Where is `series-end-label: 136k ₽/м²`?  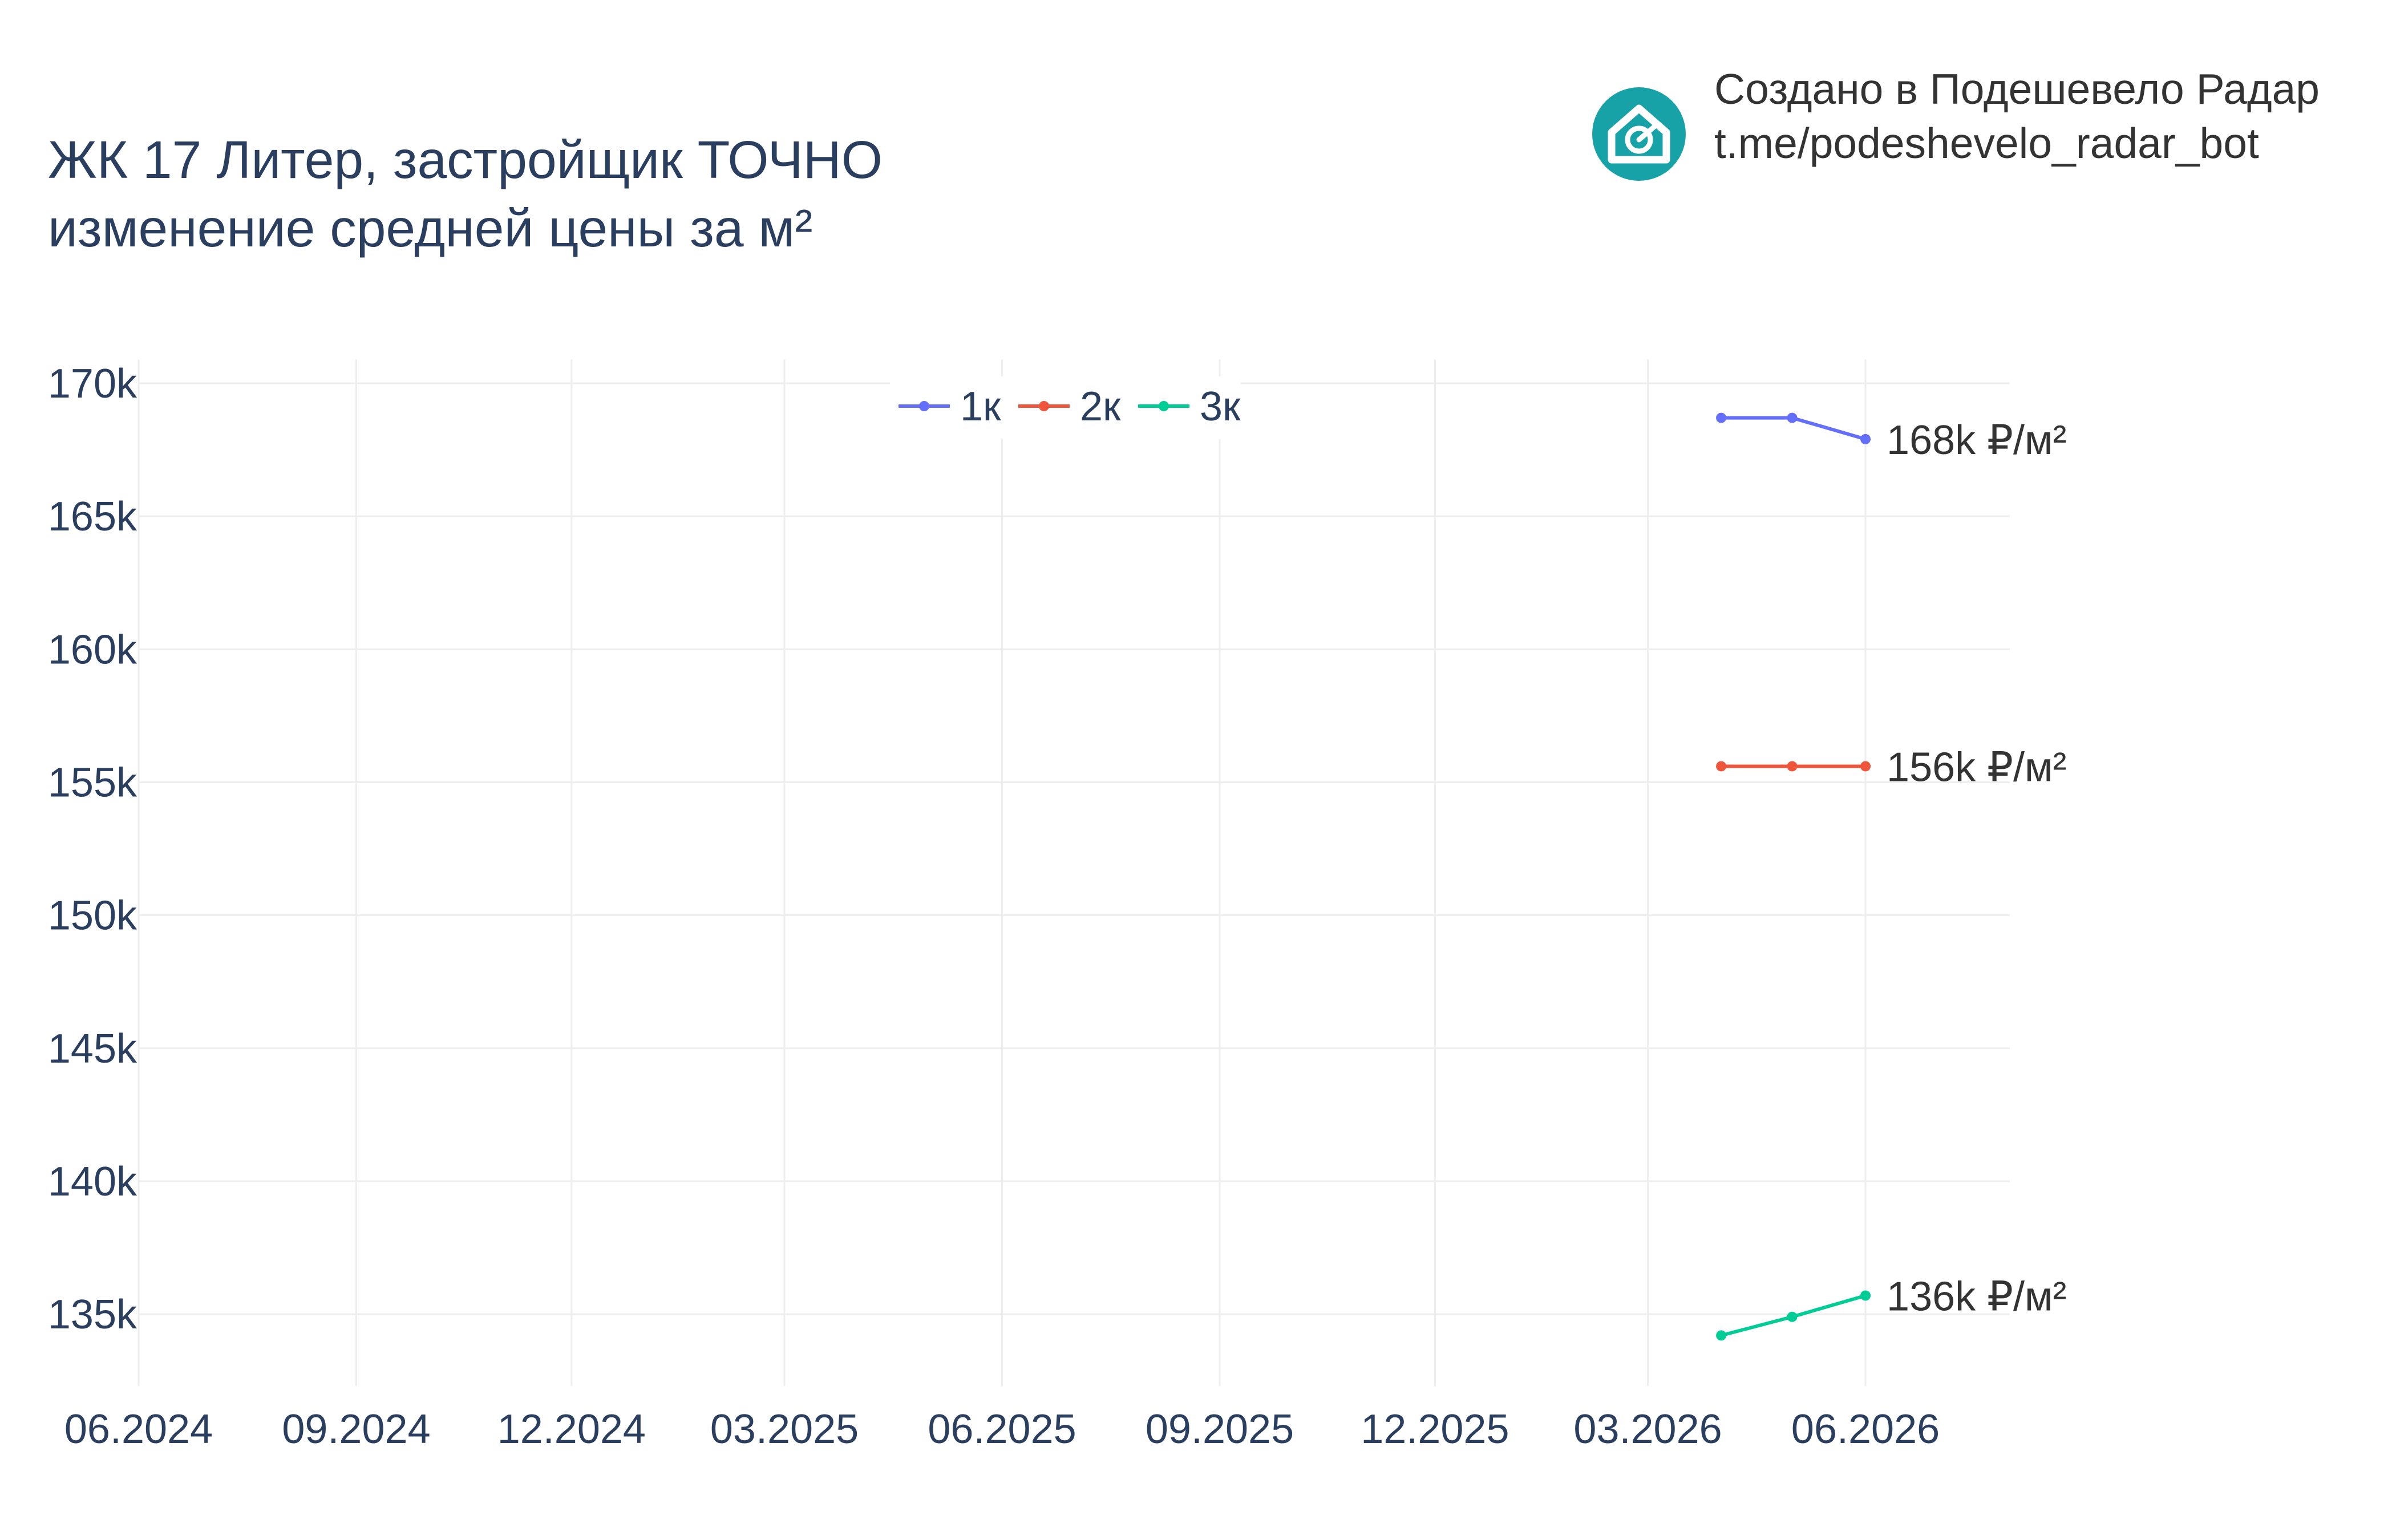
series-end-label: 136k ₽/м² is located at coordinates (1976, 1297).